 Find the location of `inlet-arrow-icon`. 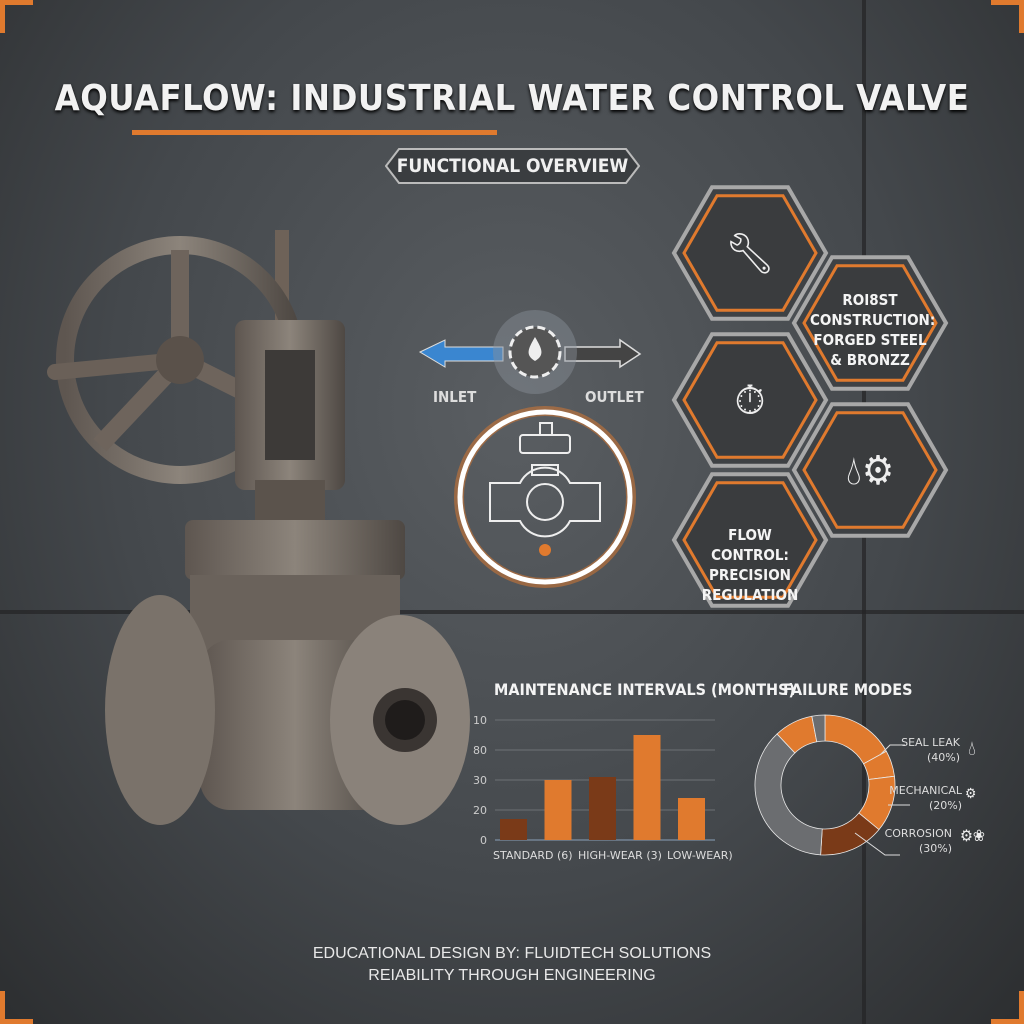

inlet-arrow-icon is located at coordinates (461, 353).